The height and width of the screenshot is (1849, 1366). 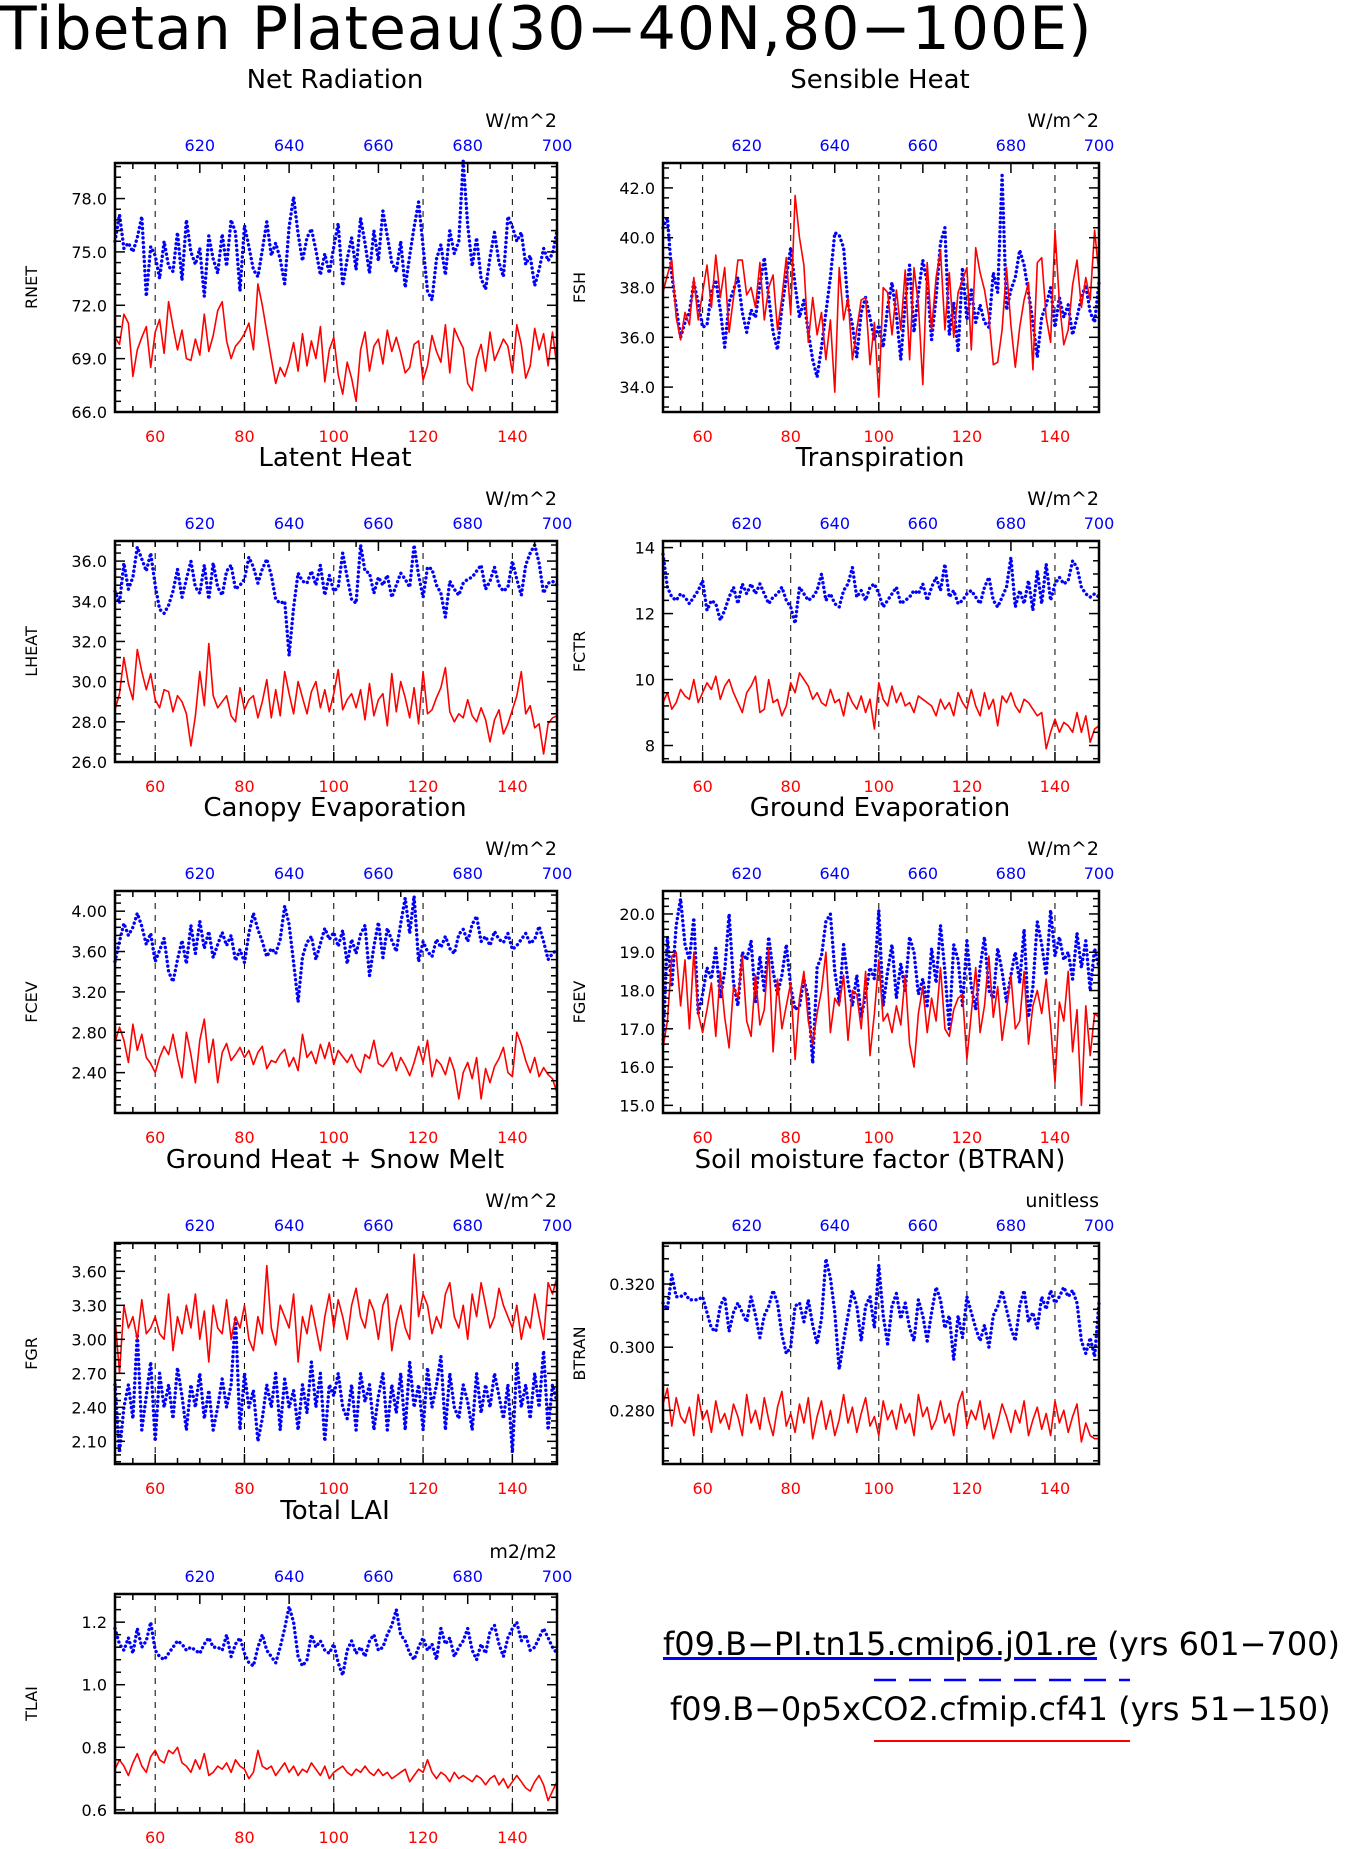 What do you see at coordinates (579, 287) in the screenshot?
I see `y-axis-label: FSH` at bounding box center [579, 287].